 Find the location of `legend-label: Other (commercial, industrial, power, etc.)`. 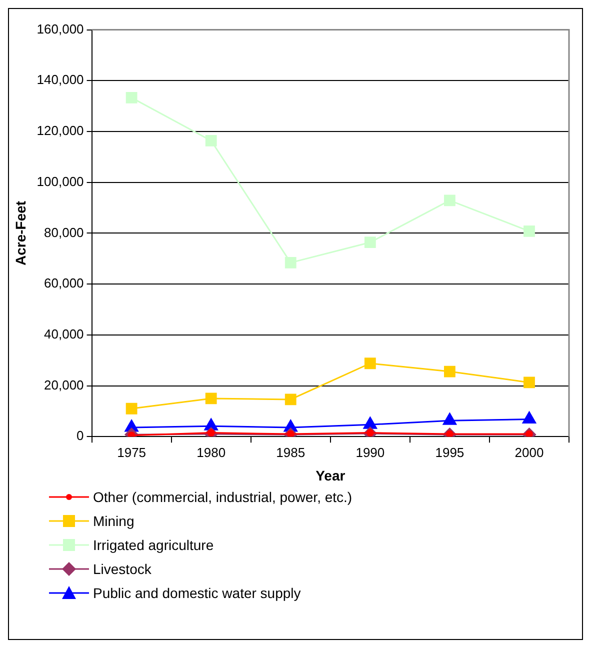

legend-label: Other (commercial, industrial, power, etc.) is located at coordinates (222, 497).